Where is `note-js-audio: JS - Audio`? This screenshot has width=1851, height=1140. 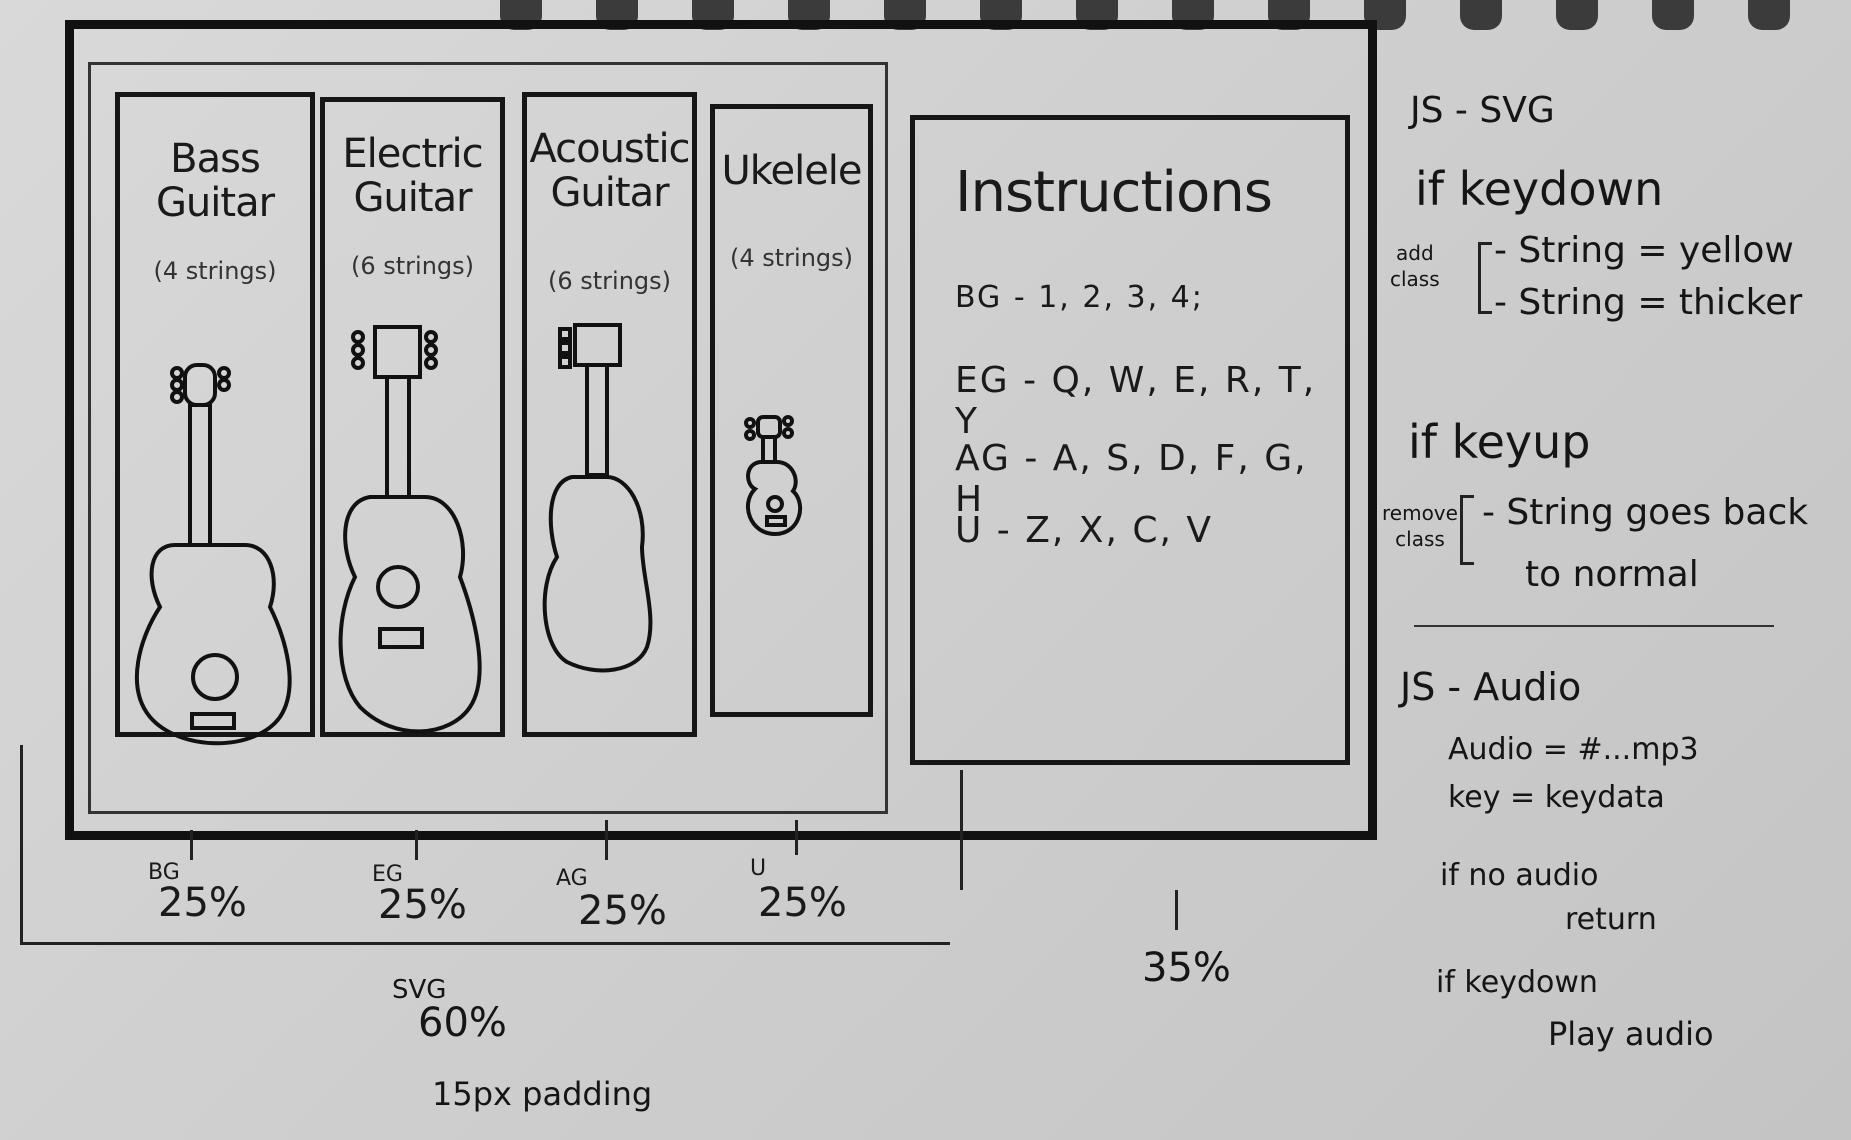
note-js-audio: JS - Audio is located at coordinates (1491, 687).